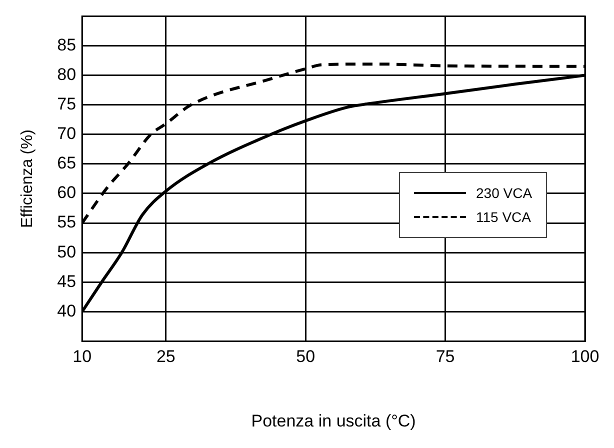 The image size is (614, 448). What do you see at coordinates (66, 281) in the screenshot?
I see `y-tick-label: 45` at bounding box center [66, 281].